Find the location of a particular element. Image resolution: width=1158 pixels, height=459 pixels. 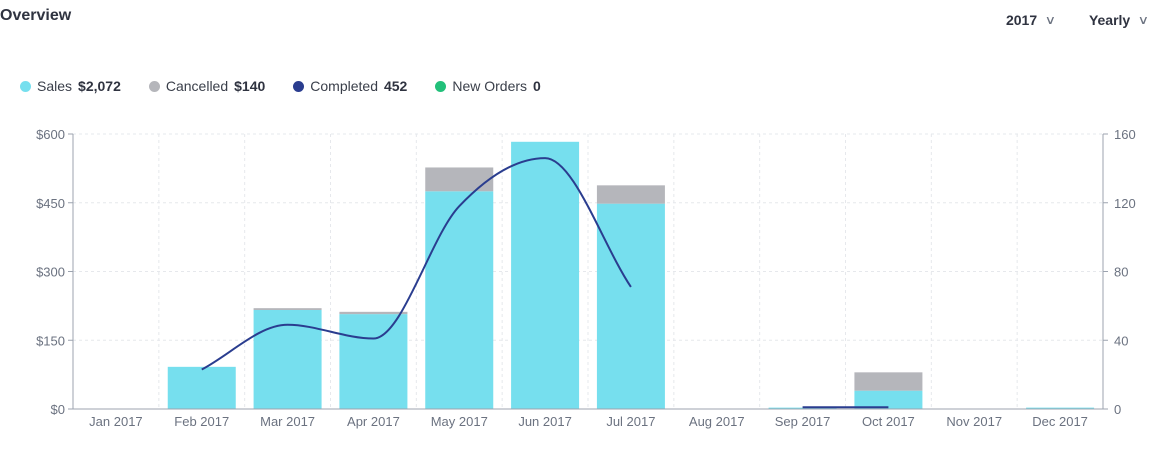

period-select-value: Yearly is located at coordinates (1109, 20).